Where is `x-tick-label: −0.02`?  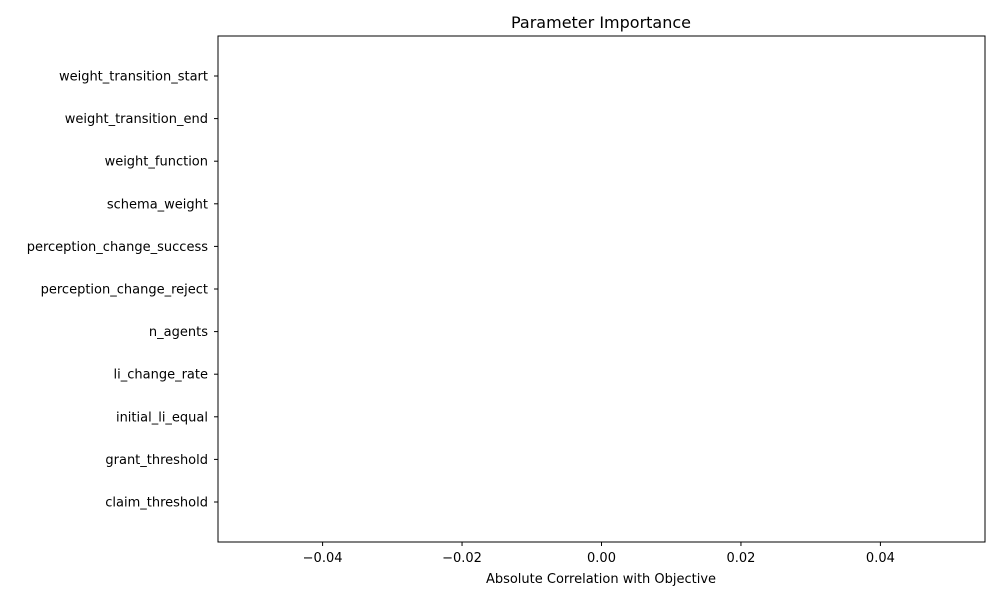
x-tick-label: −0.02 is located at coordinates (462, 558).